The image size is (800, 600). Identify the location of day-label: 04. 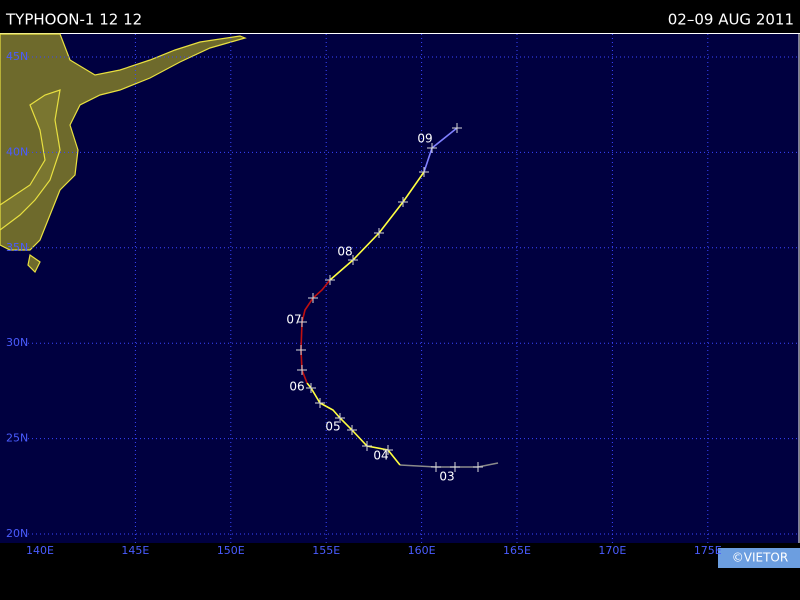
(380, 456).